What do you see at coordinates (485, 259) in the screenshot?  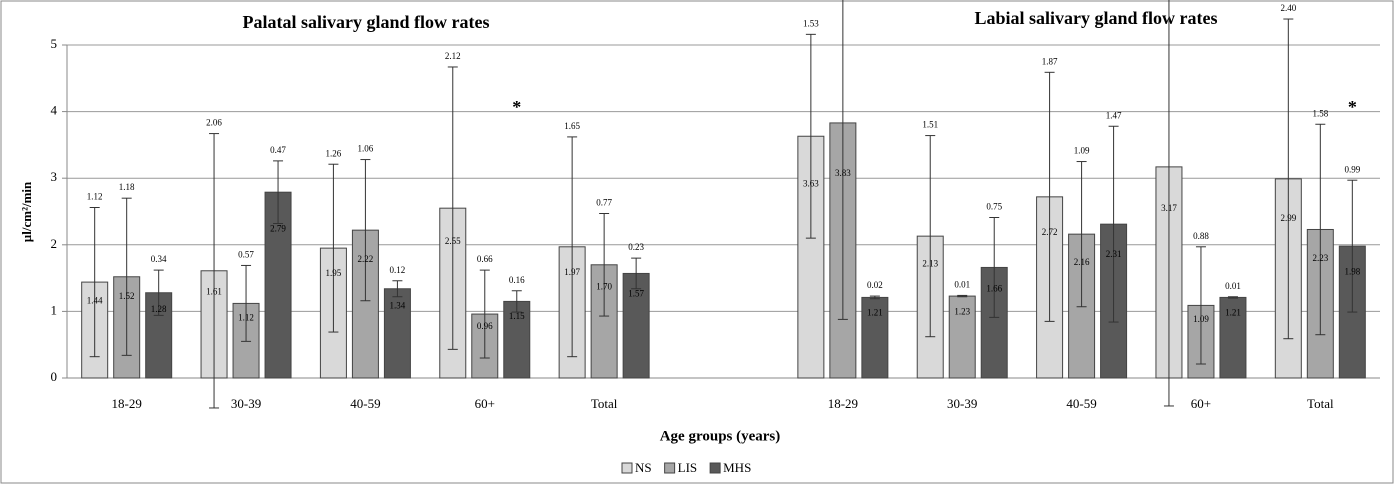 I see `error-label: 0.66` at bounding box center [485, 259].